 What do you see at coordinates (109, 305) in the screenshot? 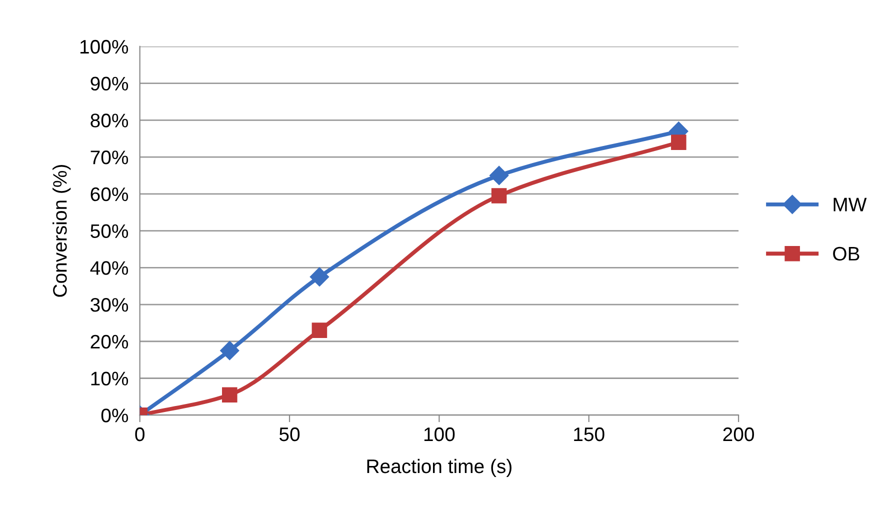
I see `y-tick-label: 30%` at bounding box center [109, 305].